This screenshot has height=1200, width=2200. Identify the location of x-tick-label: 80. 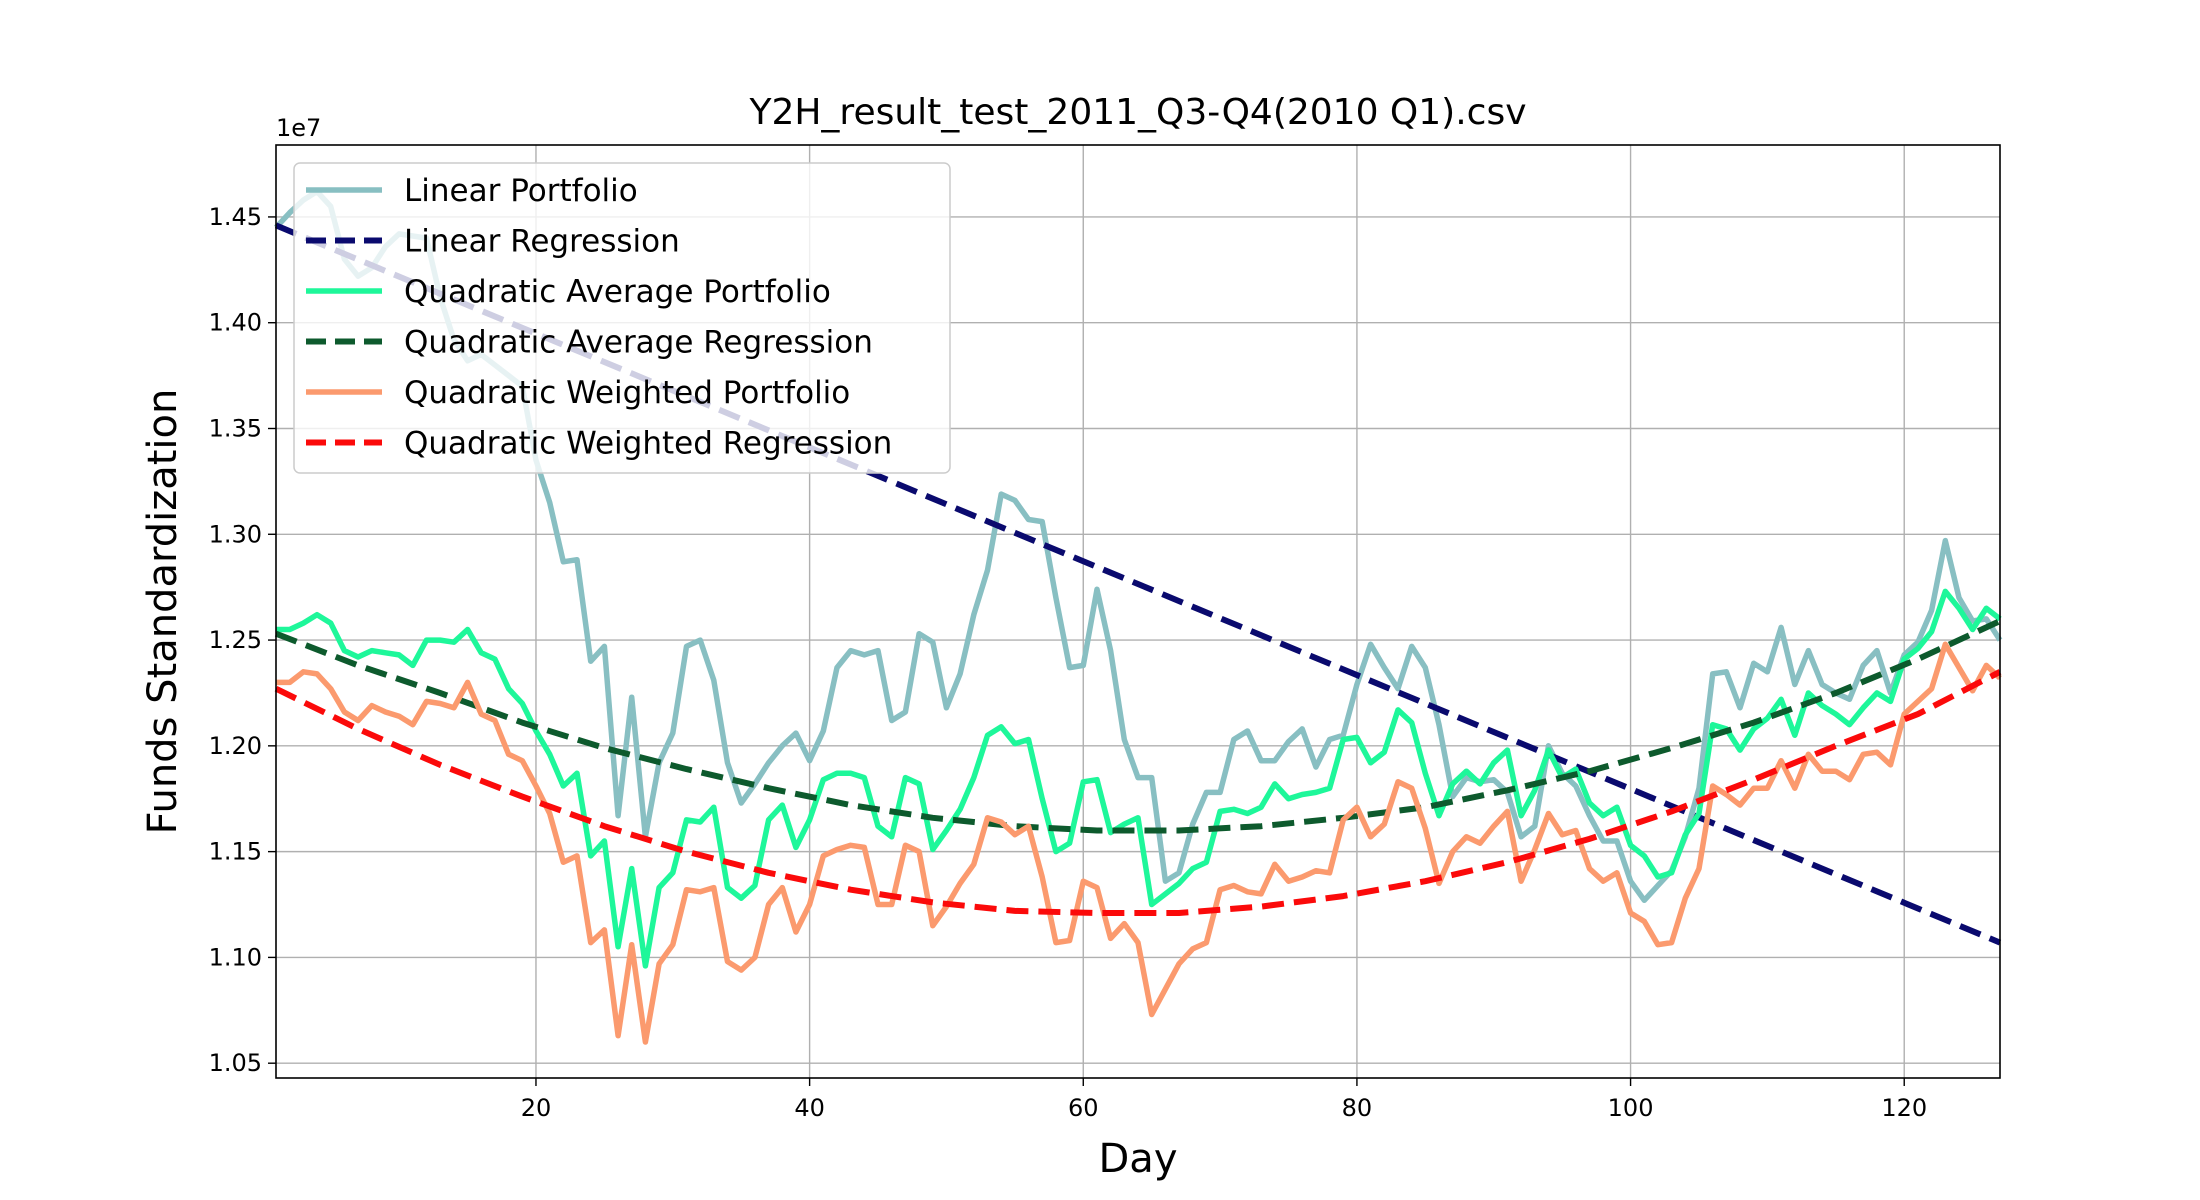
(1357, 1108).